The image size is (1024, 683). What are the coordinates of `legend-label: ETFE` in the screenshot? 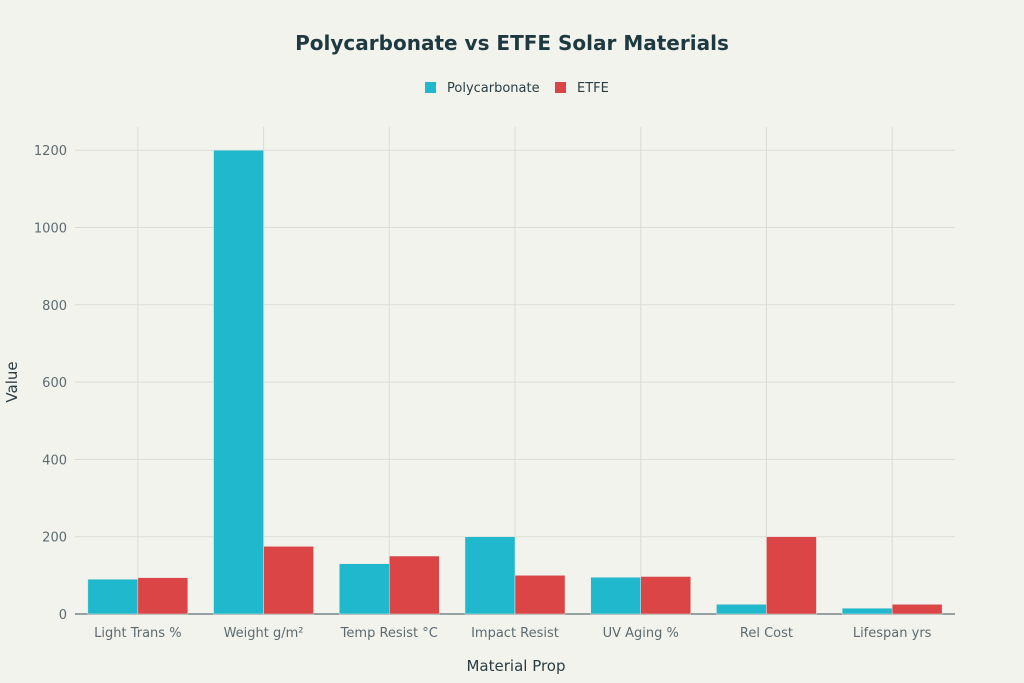 It's located at (593, 88).